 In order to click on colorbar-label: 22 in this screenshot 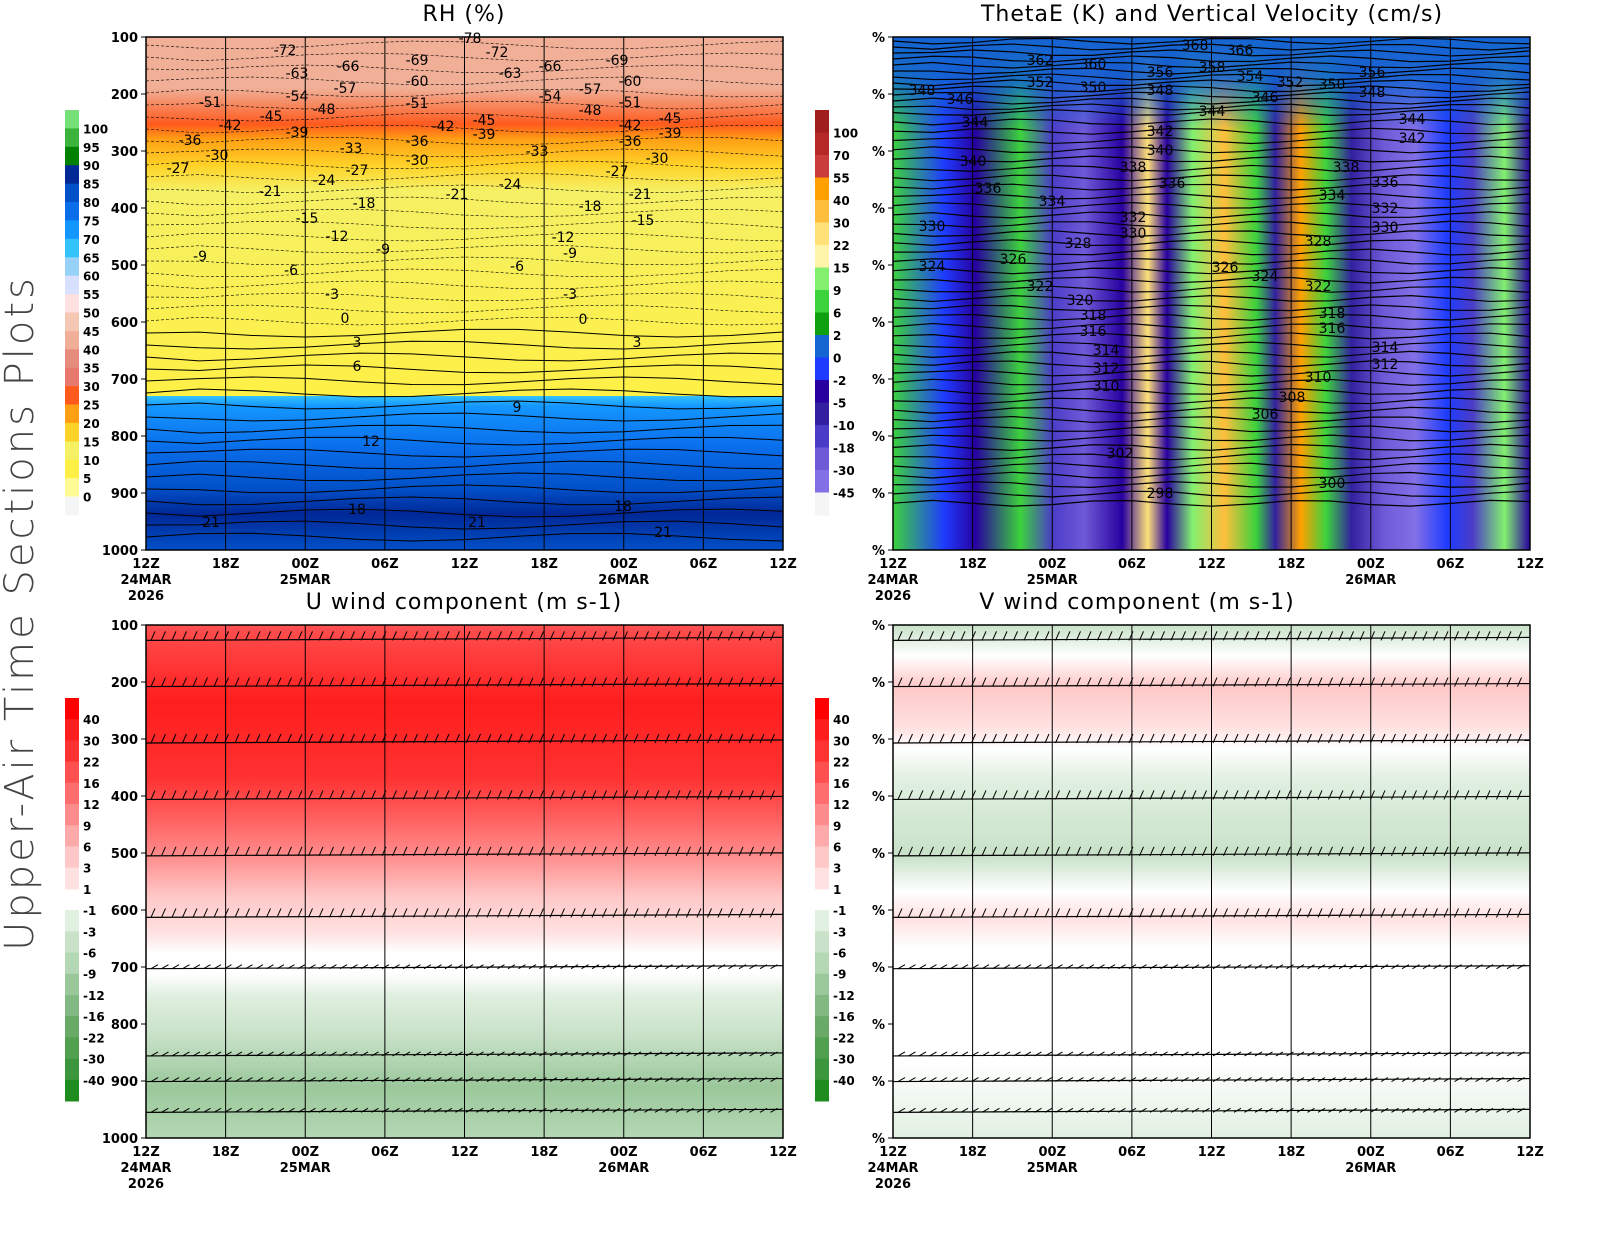, I will do `click(91, 763)`.